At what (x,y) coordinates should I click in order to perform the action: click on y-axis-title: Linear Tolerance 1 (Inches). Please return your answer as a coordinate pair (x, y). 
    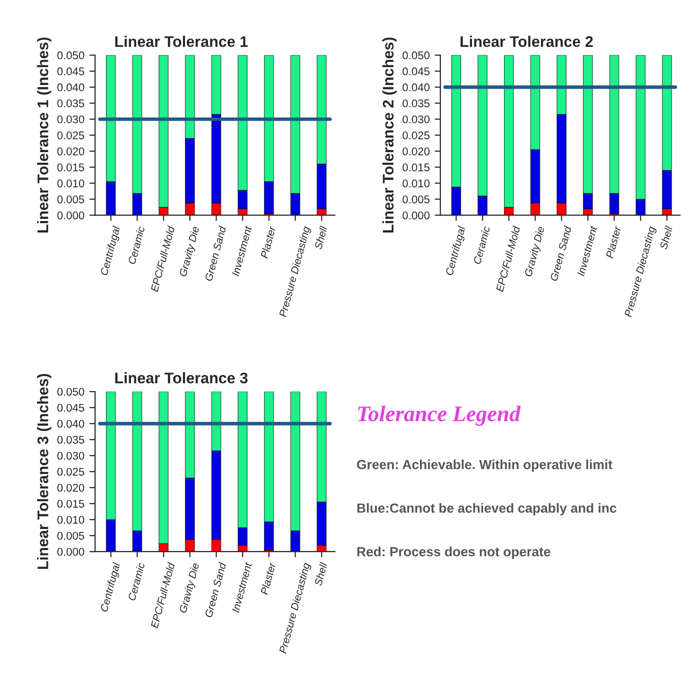
    Looking at the image, I should click on (44, 135).